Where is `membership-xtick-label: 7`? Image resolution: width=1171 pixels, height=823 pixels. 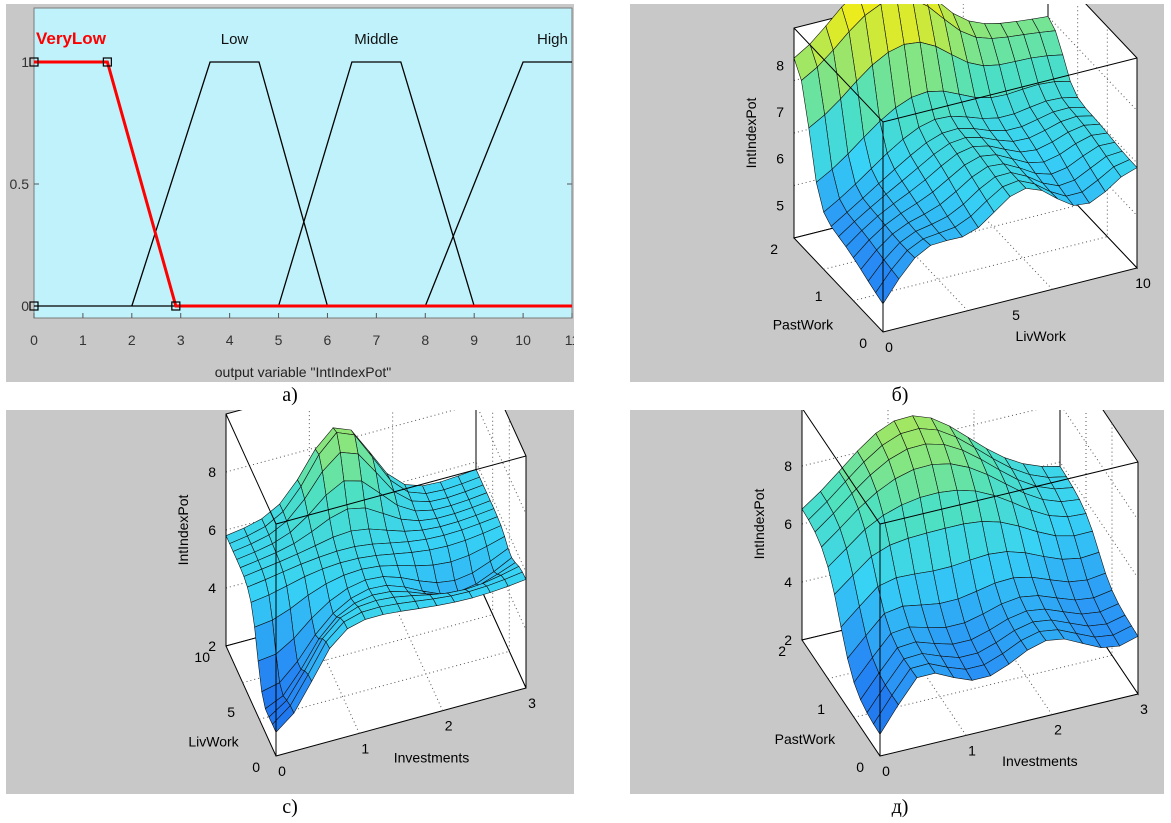
membership-xtick-label: 7 is located at coordinates (376, 340).